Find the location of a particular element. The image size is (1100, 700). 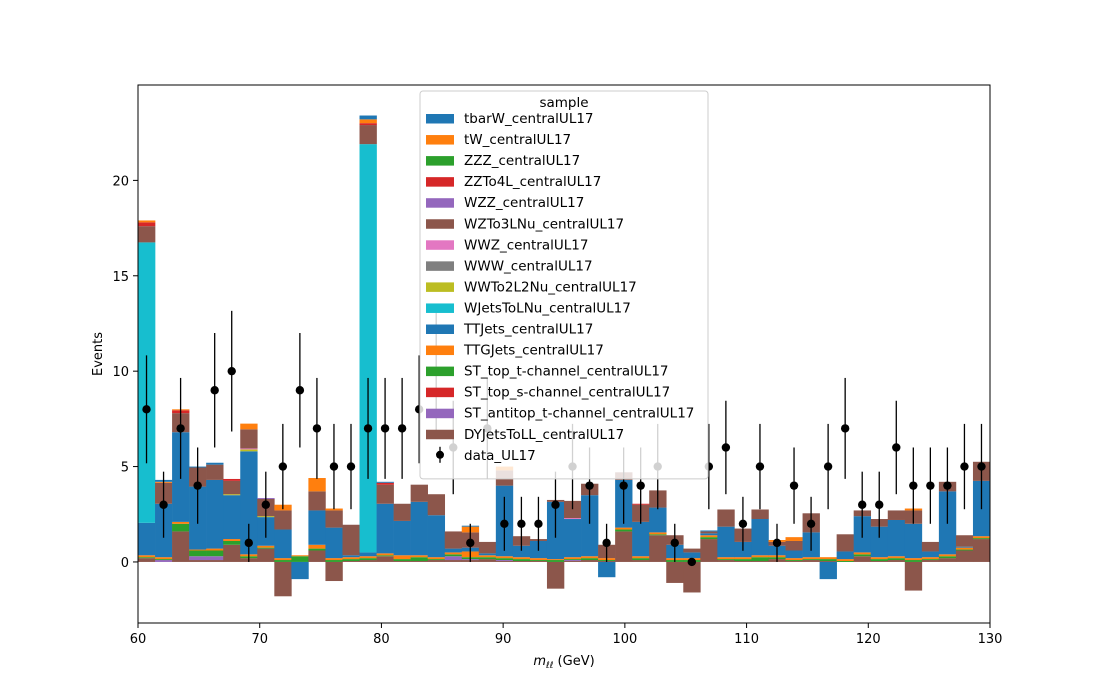

x-axis-label-unit: (GeV) is located at coordinates (573, 661).